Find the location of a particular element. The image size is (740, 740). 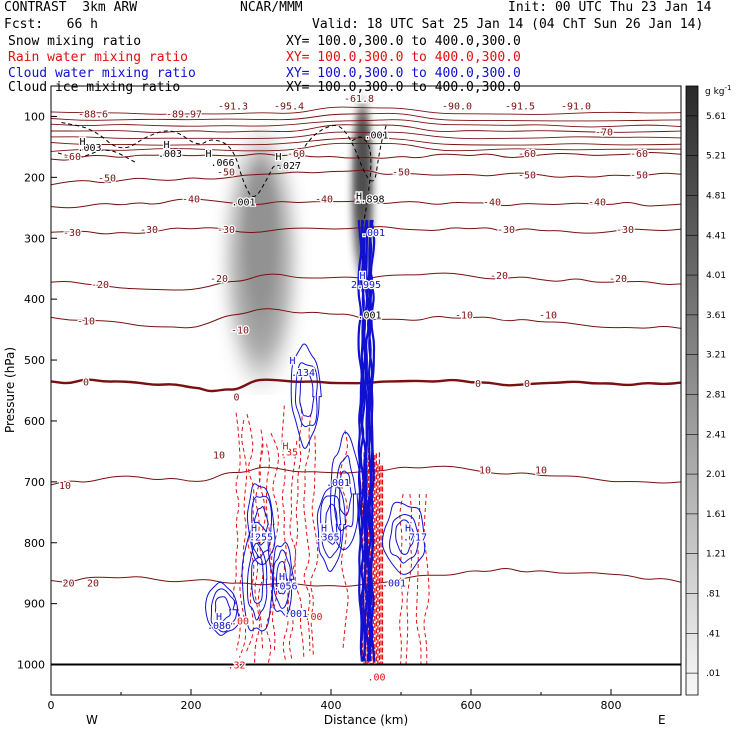

colorbar-tick-label: 4.81 is located at coordinates (716, 196).